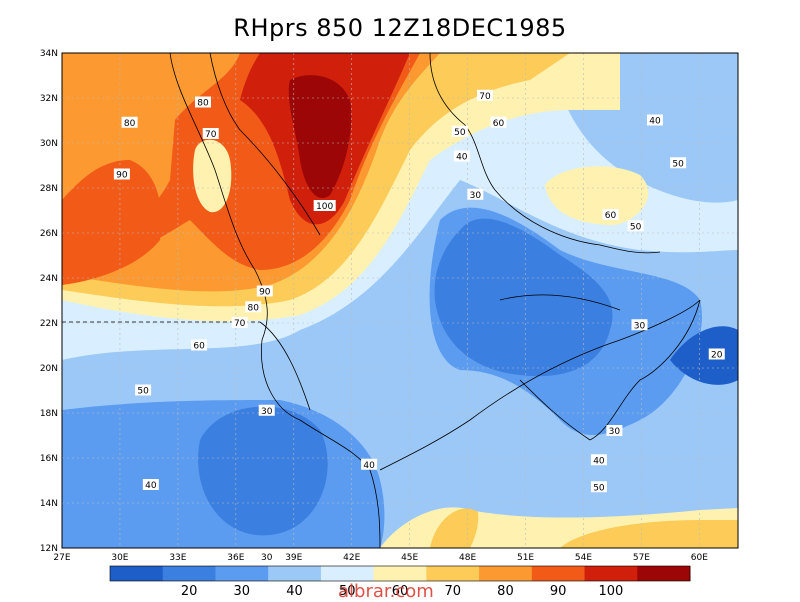 Image resolution: width=800 pixels, height=602 pixels. I want to click on lat-tick-label: 18N, so click(49, 414).